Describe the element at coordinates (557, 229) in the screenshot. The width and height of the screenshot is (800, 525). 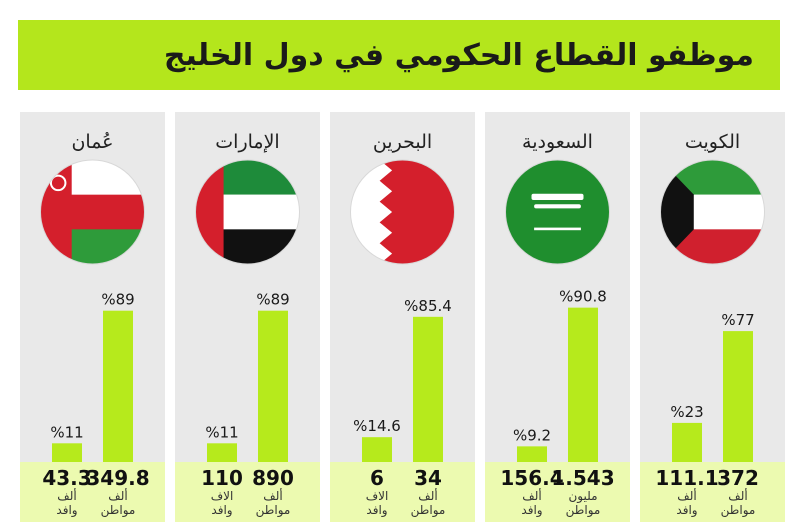
I see `flag-sword` at that location.